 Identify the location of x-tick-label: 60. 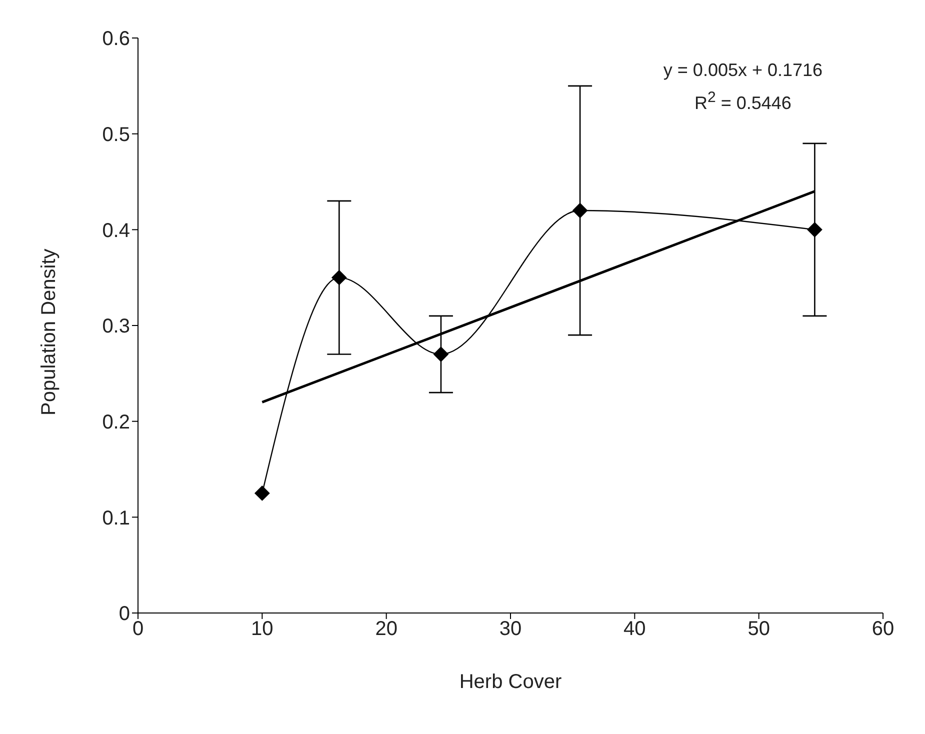
(883, 629).